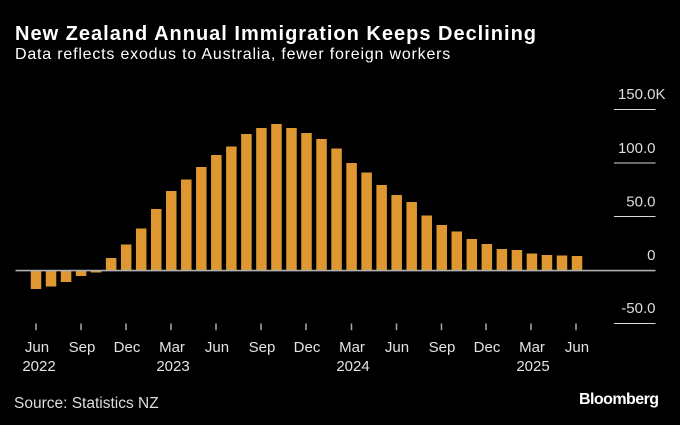 The width and height of the screenshot is (680, 425). I want to click on svg-text: 100.0, so click(637, 148).